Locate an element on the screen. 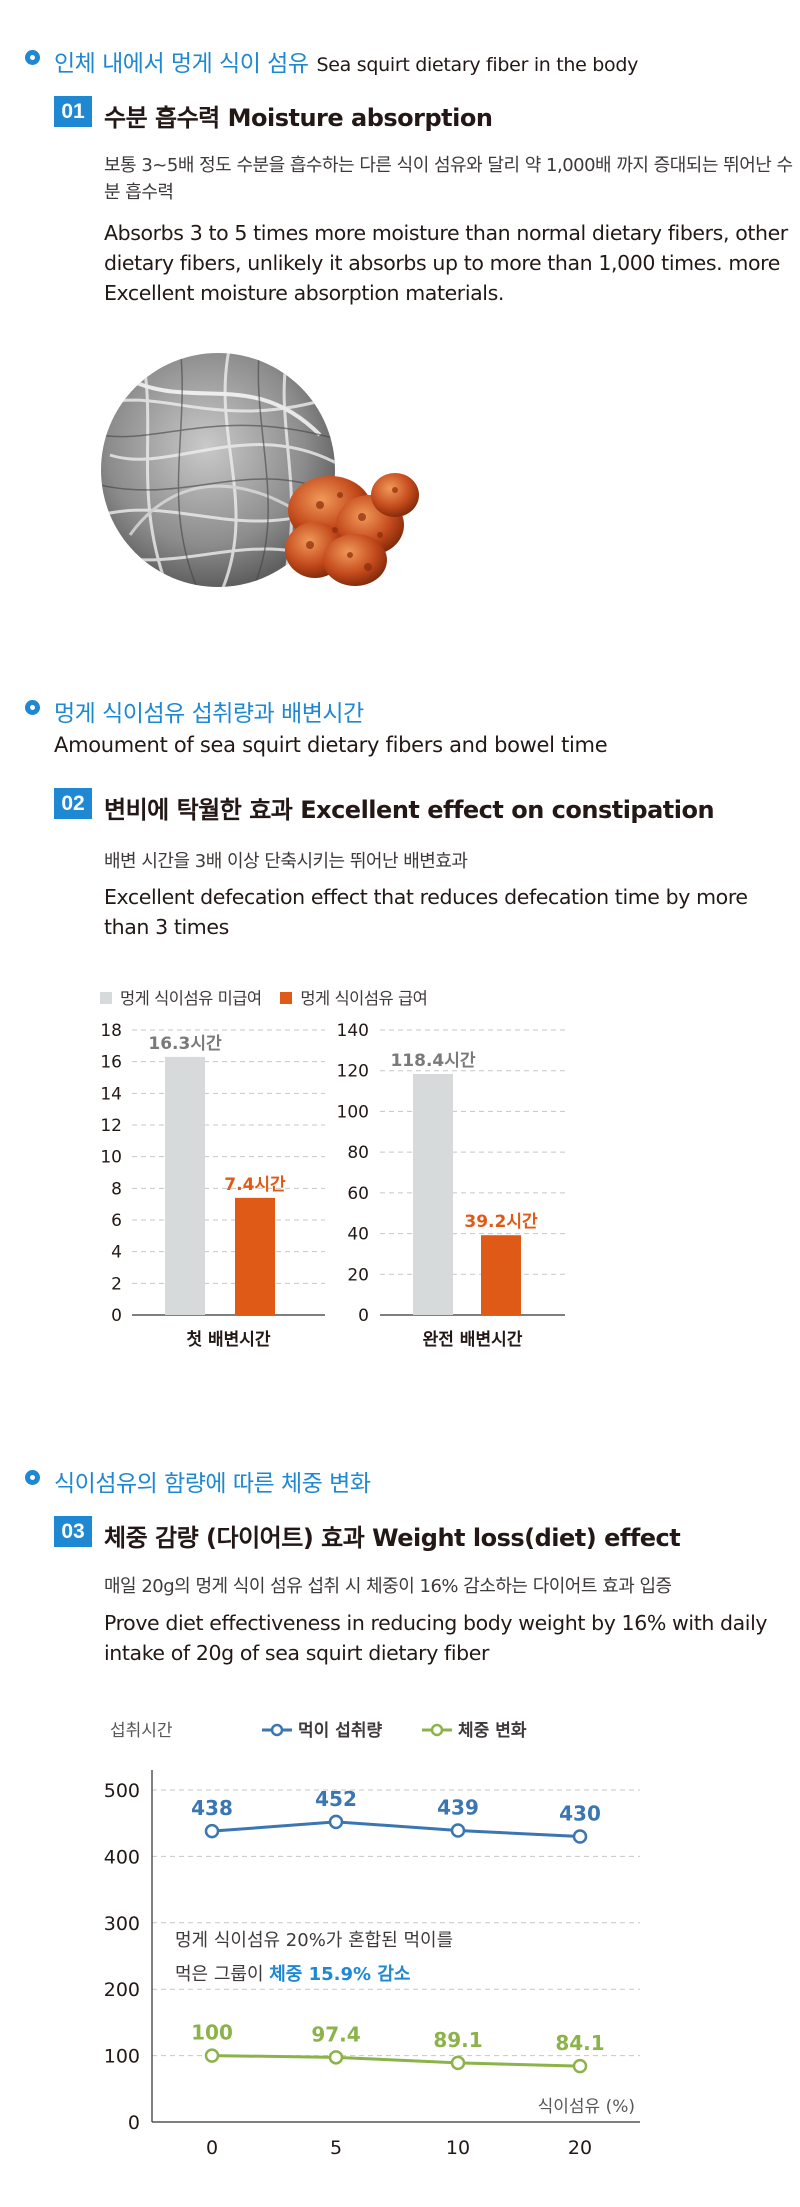 This screenshot has width=800, height=2207. y-tick-label: 80 is located at coordinates (358, 1153).